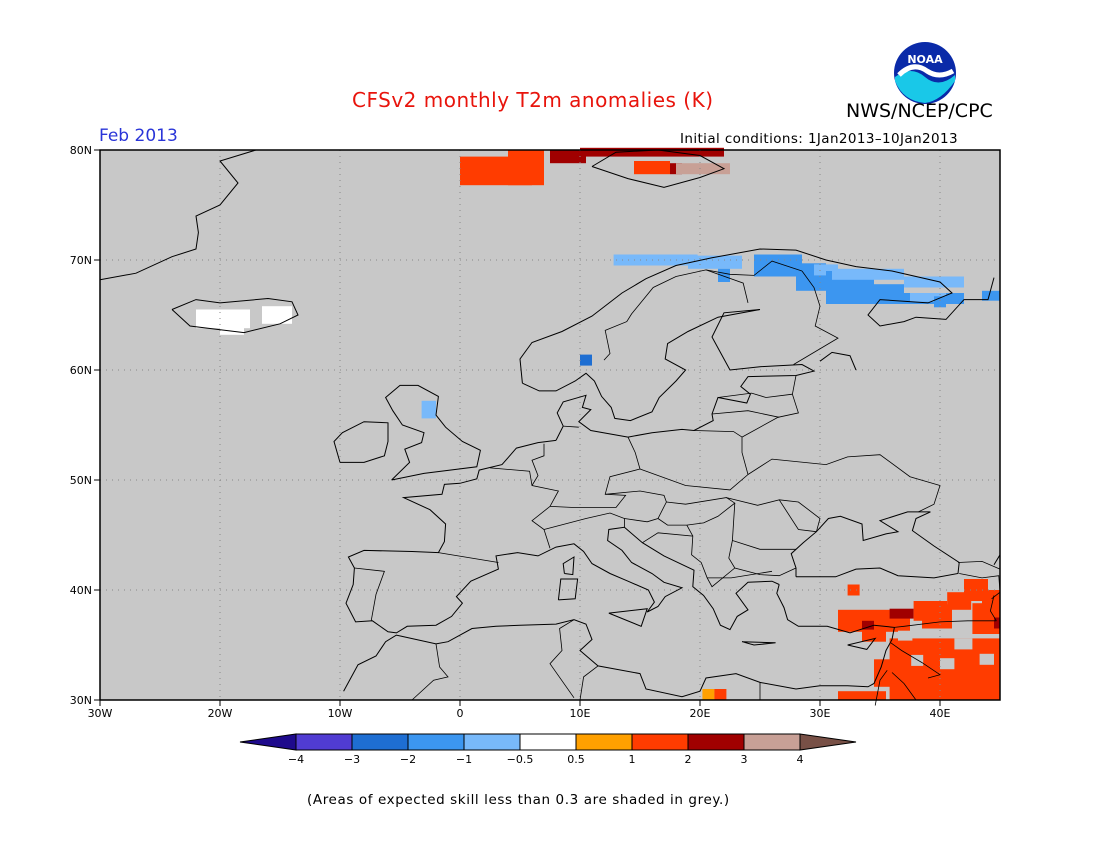 This screenshot has width=1100, height=850. Describe the element at coordinates (632, 759) in the screenshot. I see `colorbar-label: 1` at that location.